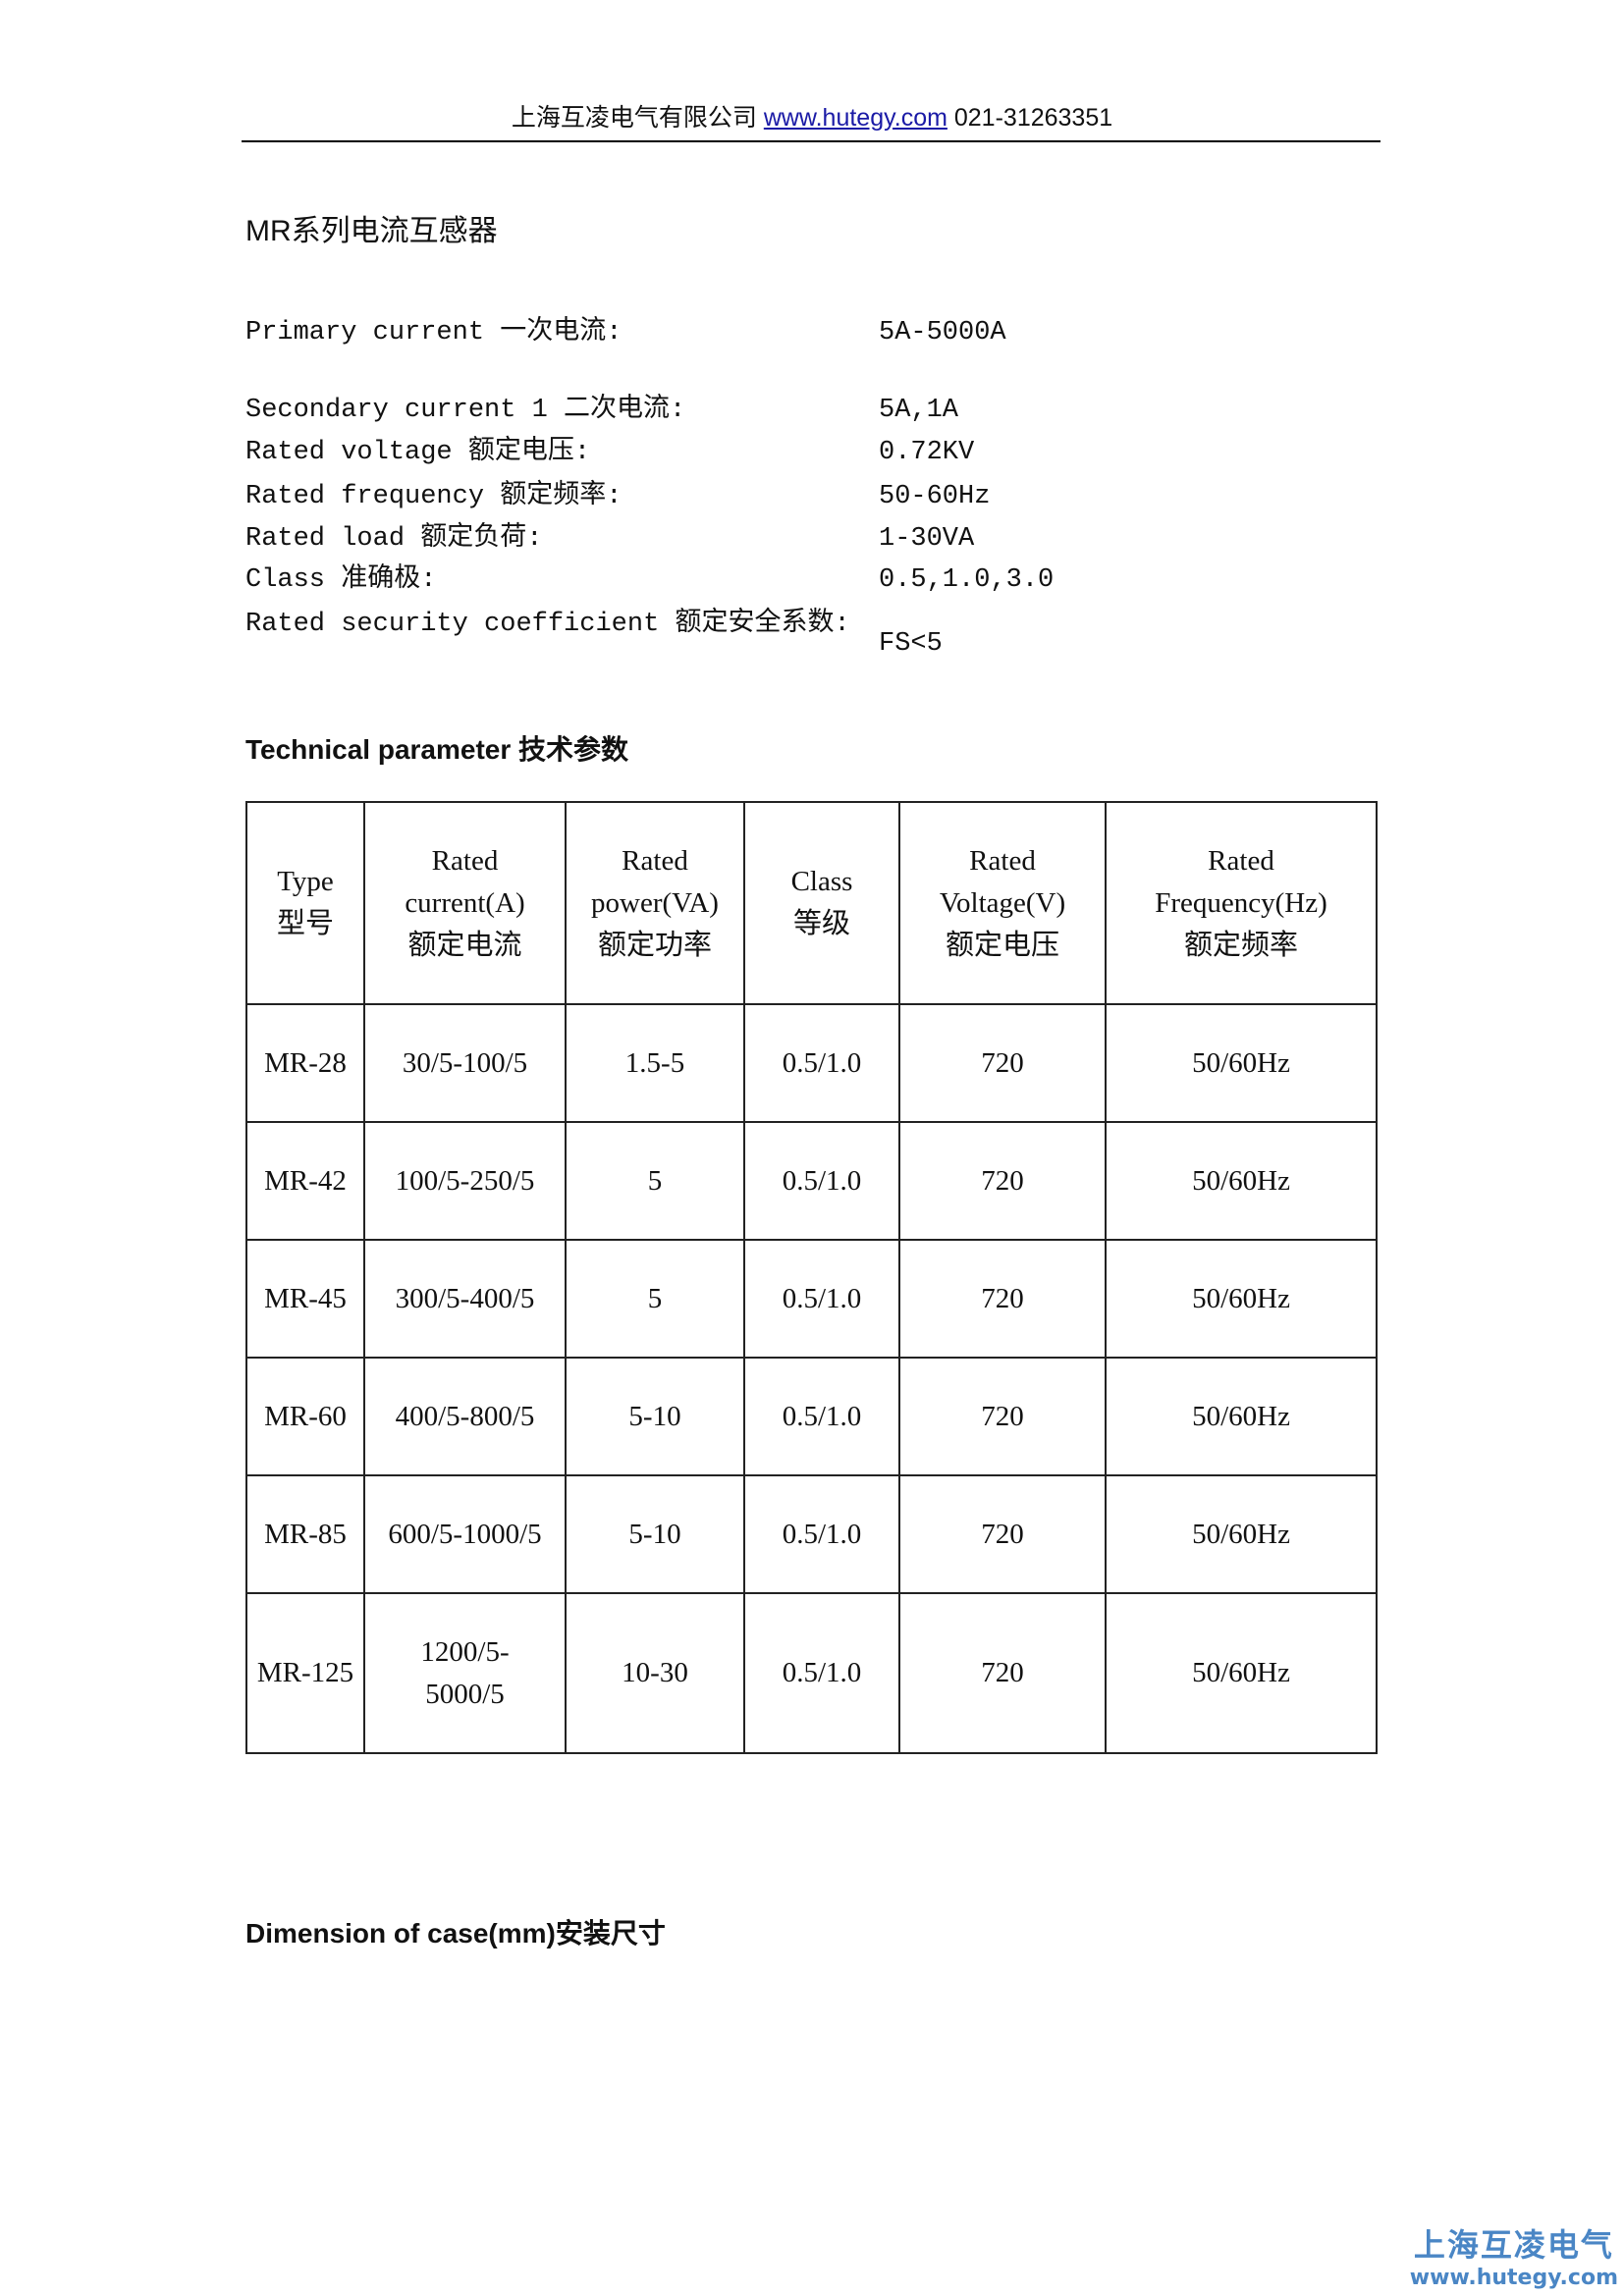 Image resolution: width=1624 pixels, height=2296 pixels. Describe the element at coordinates (855, 118) in the screenshot. I see `website-link: www.hutegy.com` at that location.